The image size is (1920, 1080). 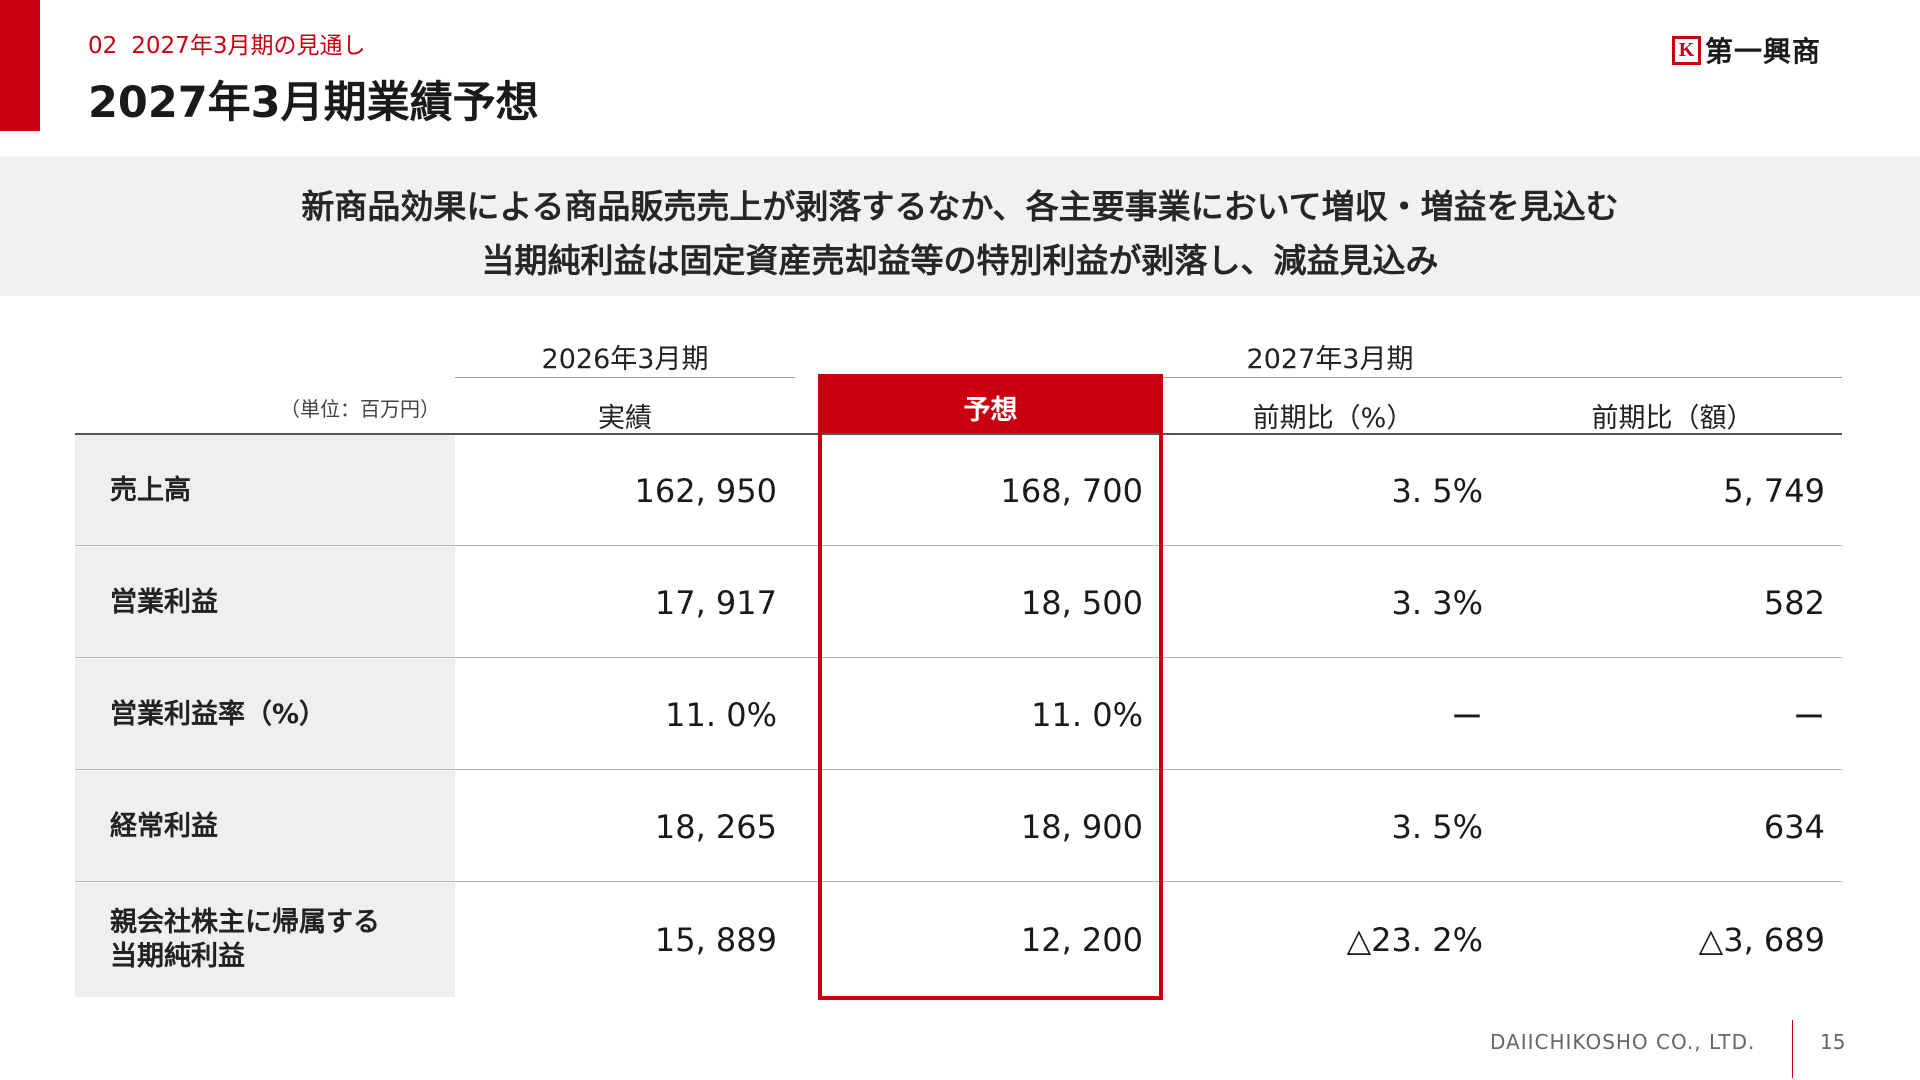 What do you see at coordinates (1774, 490) in the screenshot?
I see `cell-yoy-amt: 5, 749` at bounding box center [1774, 490].